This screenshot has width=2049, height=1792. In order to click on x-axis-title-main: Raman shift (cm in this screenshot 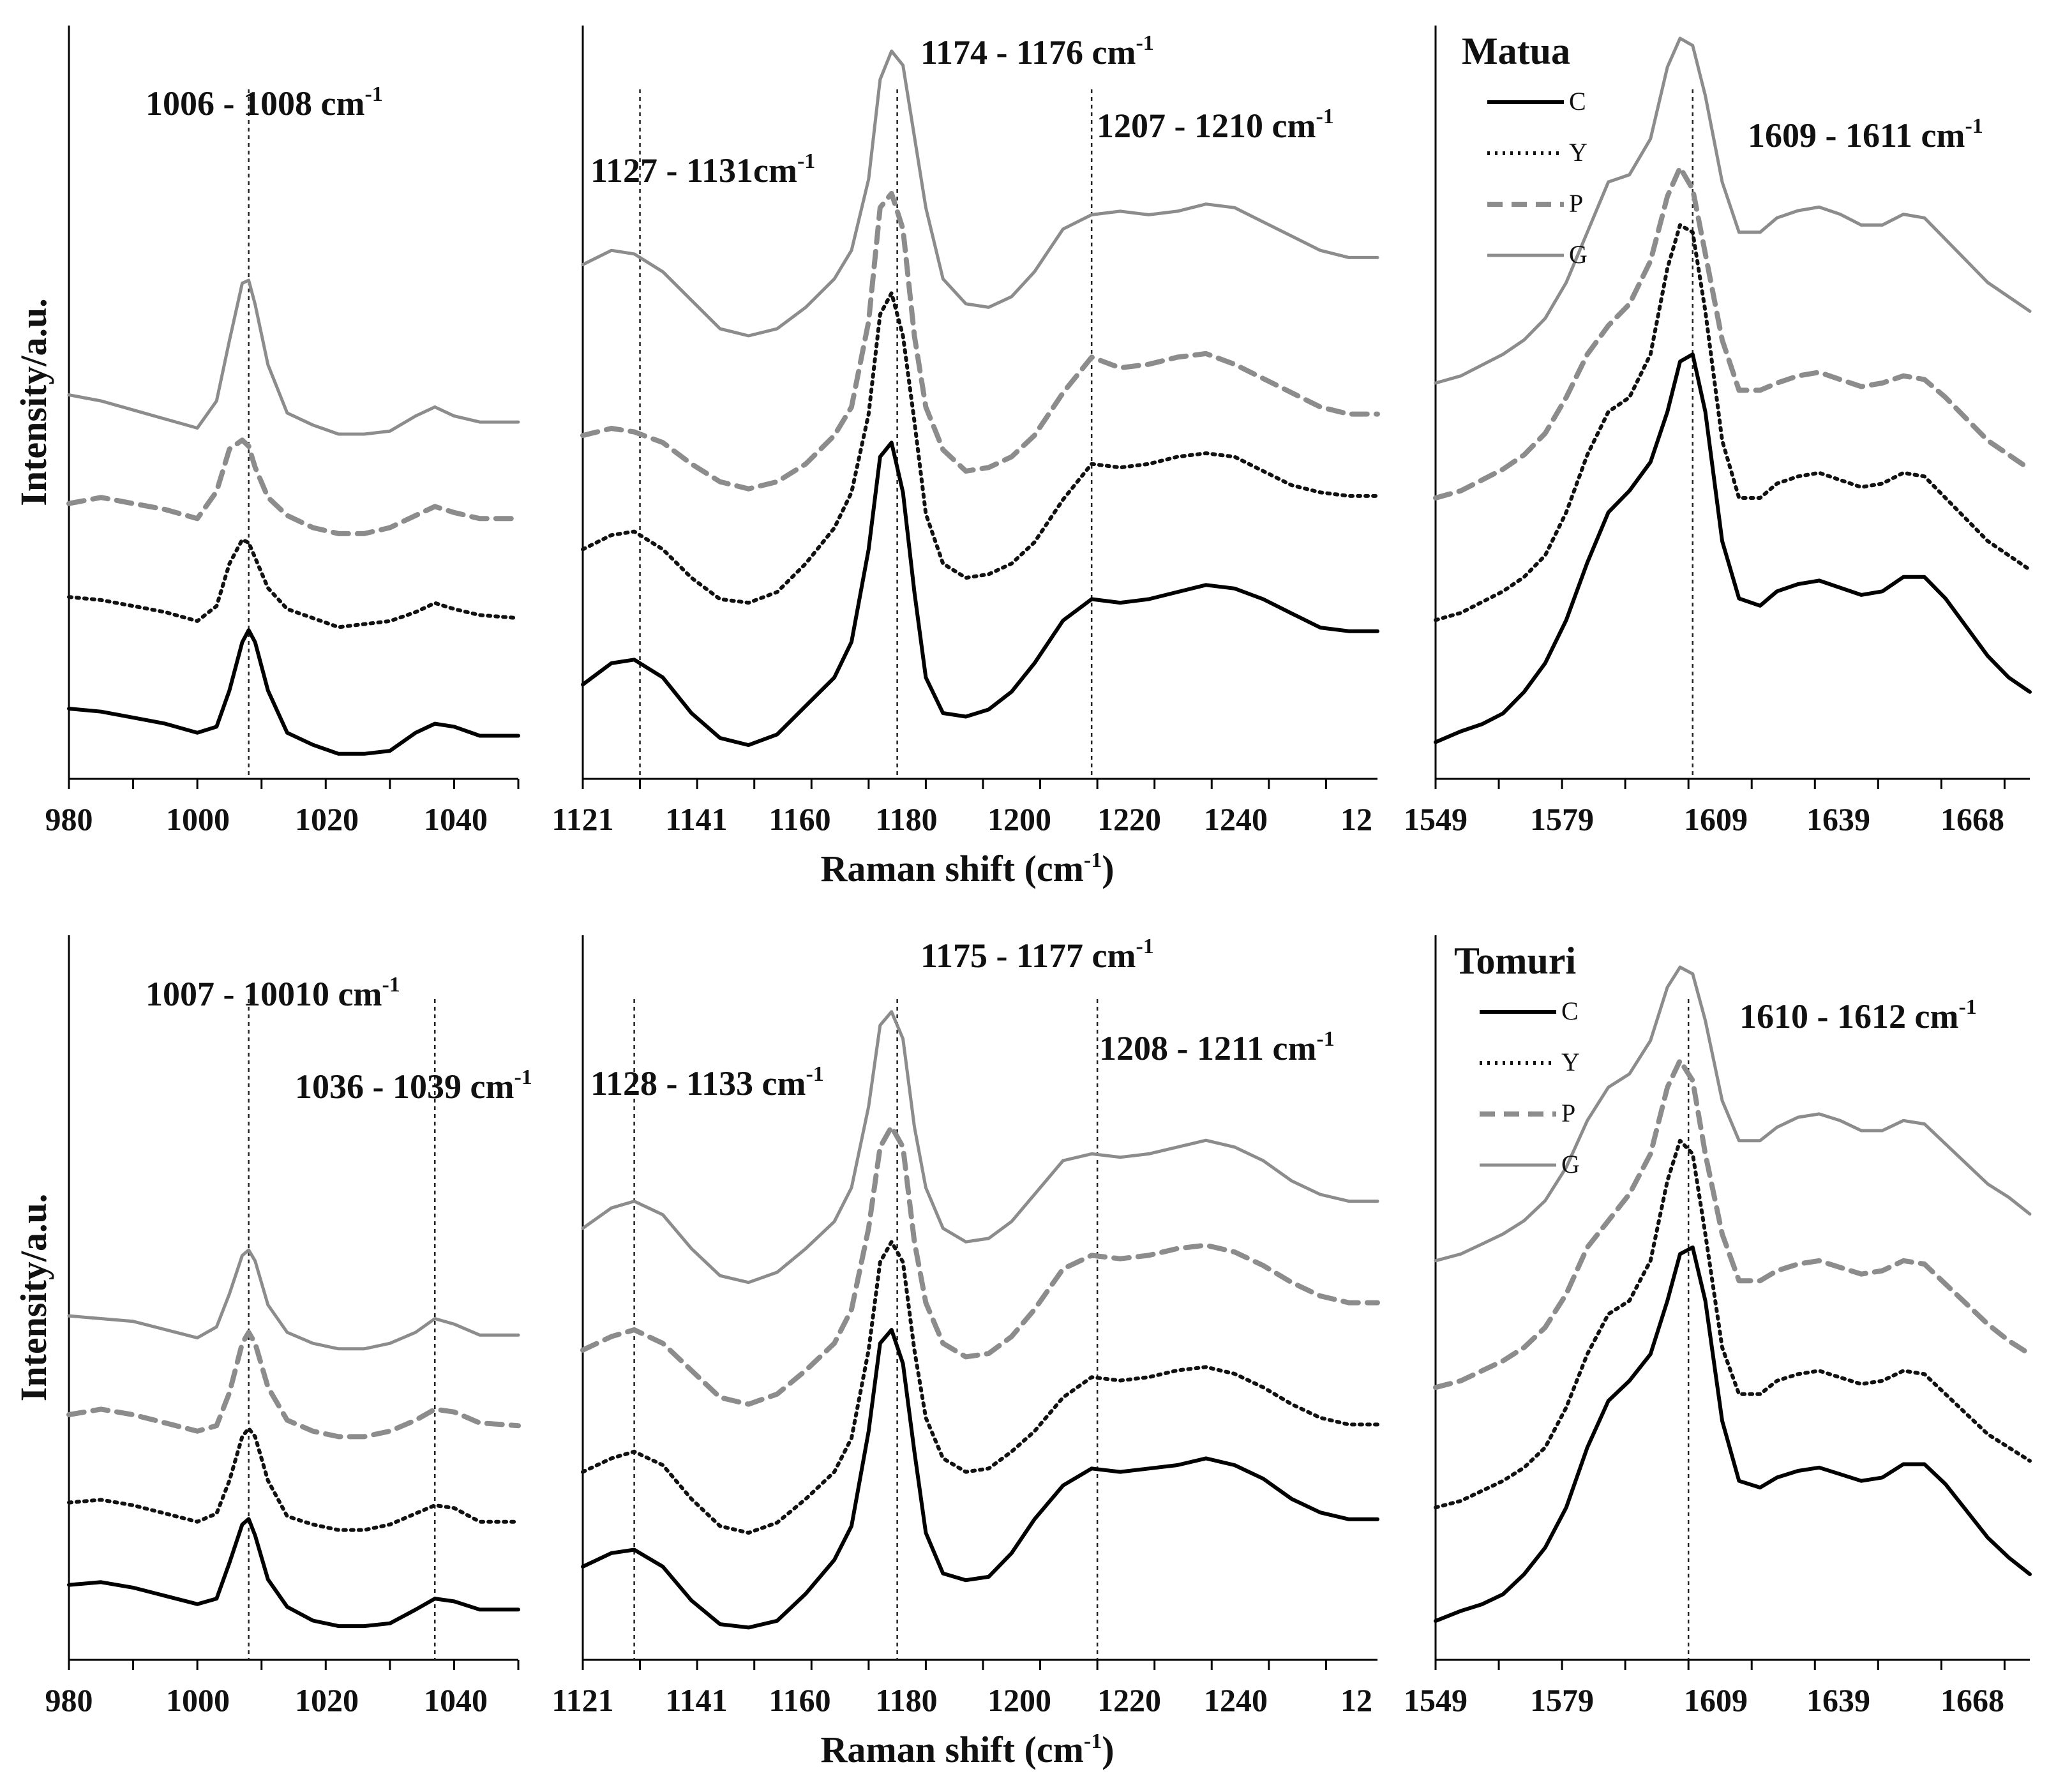, I will do `click(952, 1749)`.